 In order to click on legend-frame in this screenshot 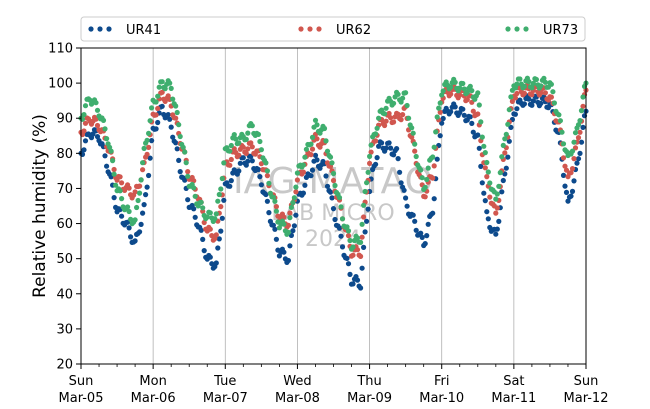, I will do `click(333, 29)`.